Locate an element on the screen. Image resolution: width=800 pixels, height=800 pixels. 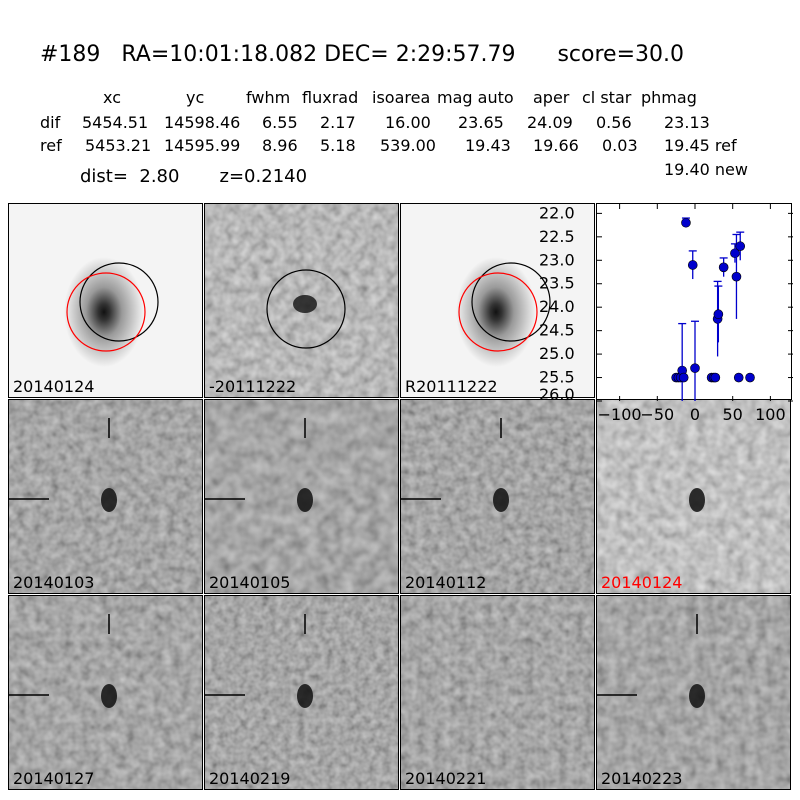
stamp-label: 20140221 is located at coordinates (446, 778).